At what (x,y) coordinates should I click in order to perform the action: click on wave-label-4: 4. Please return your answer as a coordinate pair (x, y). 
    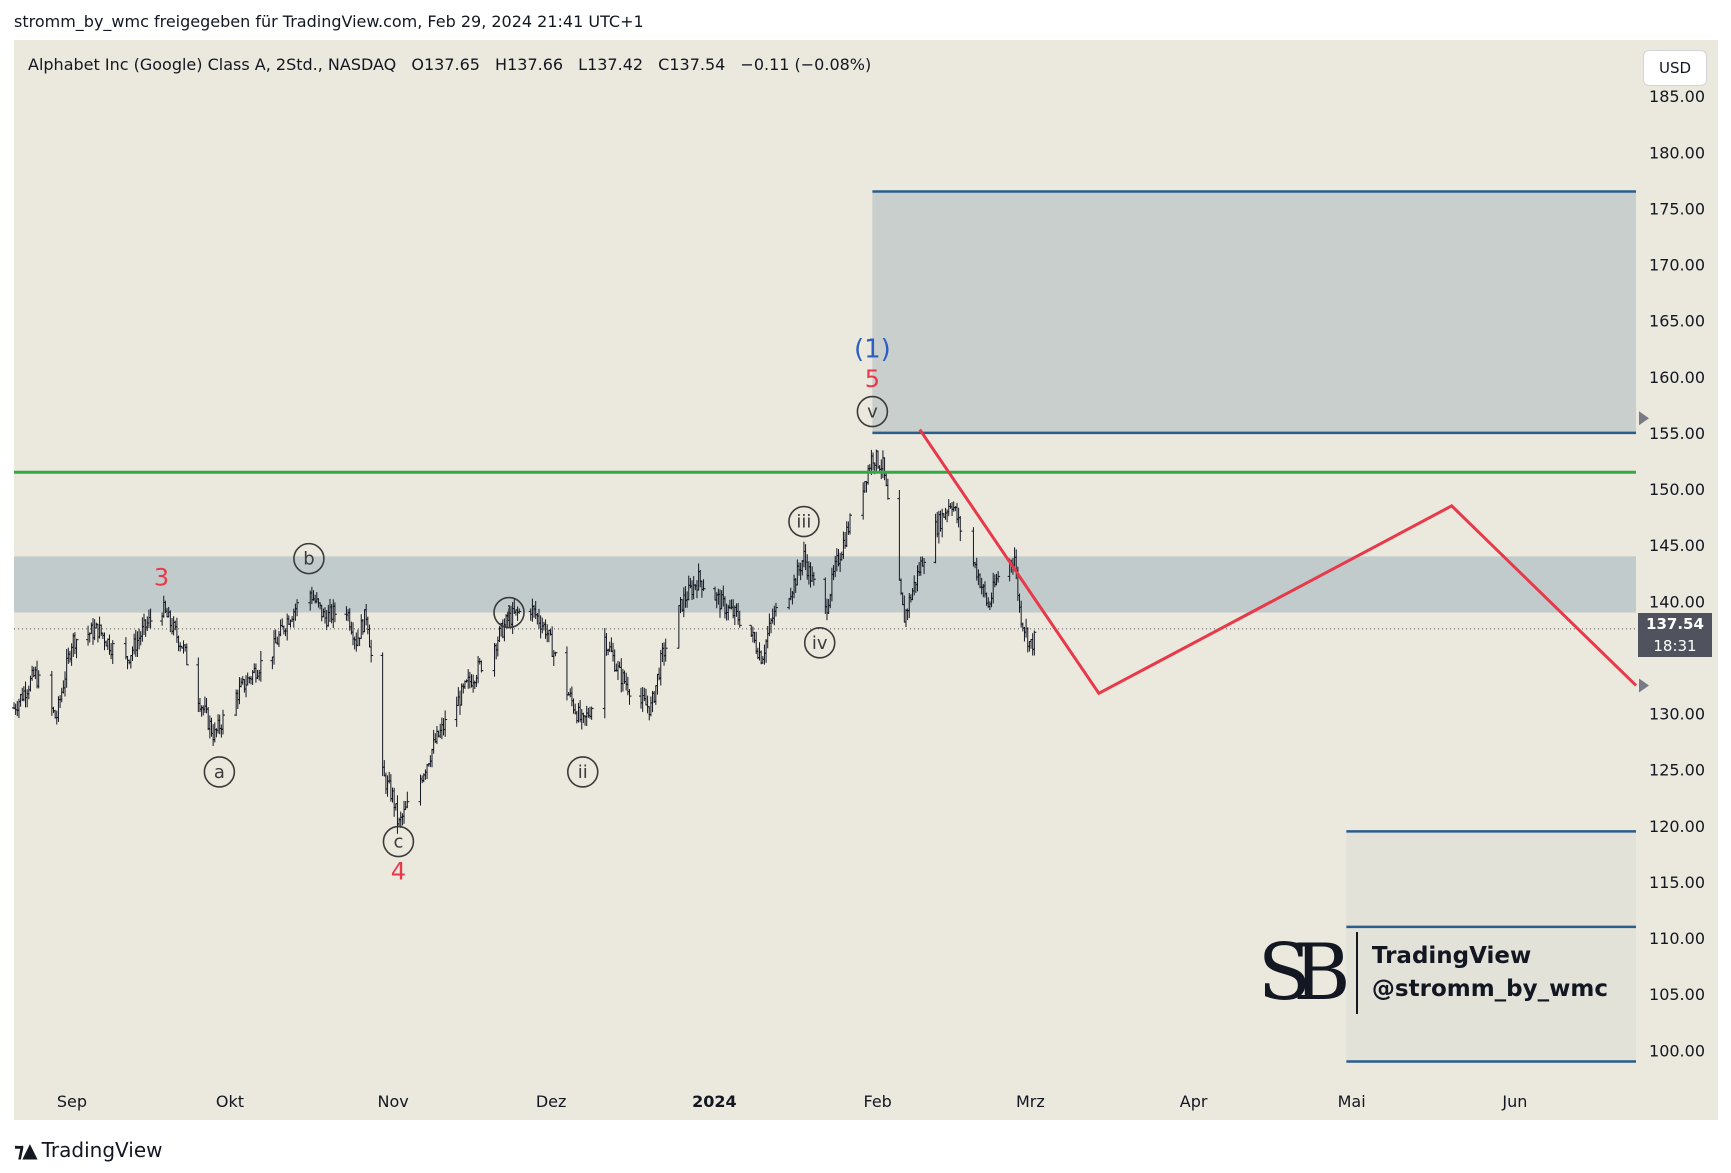
    Looking at the image, I should click on (398, 872).